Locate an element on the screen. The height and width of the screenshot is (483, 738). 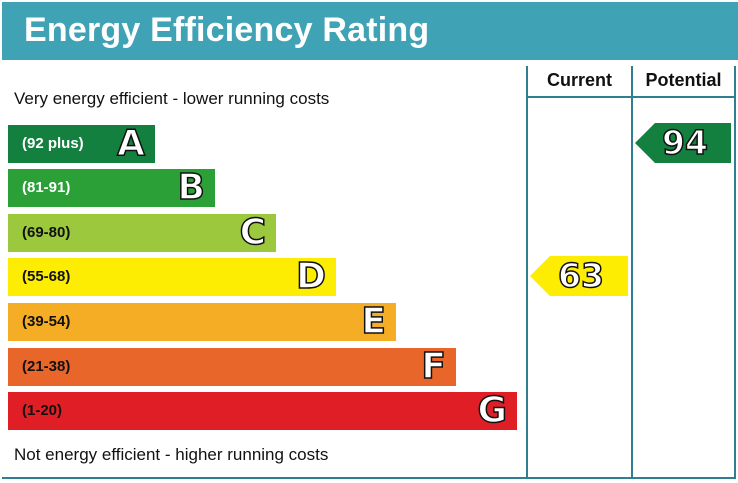
band-c: (69-80) C is located at coordinates (142, 232).